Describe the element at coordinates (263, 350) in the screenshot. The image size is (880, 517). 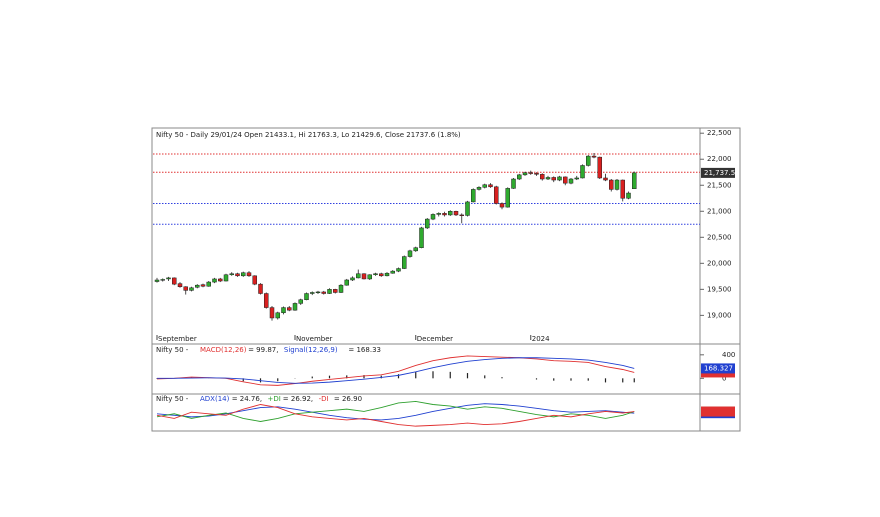
I see `legend-value: = 99.87,` at that location.